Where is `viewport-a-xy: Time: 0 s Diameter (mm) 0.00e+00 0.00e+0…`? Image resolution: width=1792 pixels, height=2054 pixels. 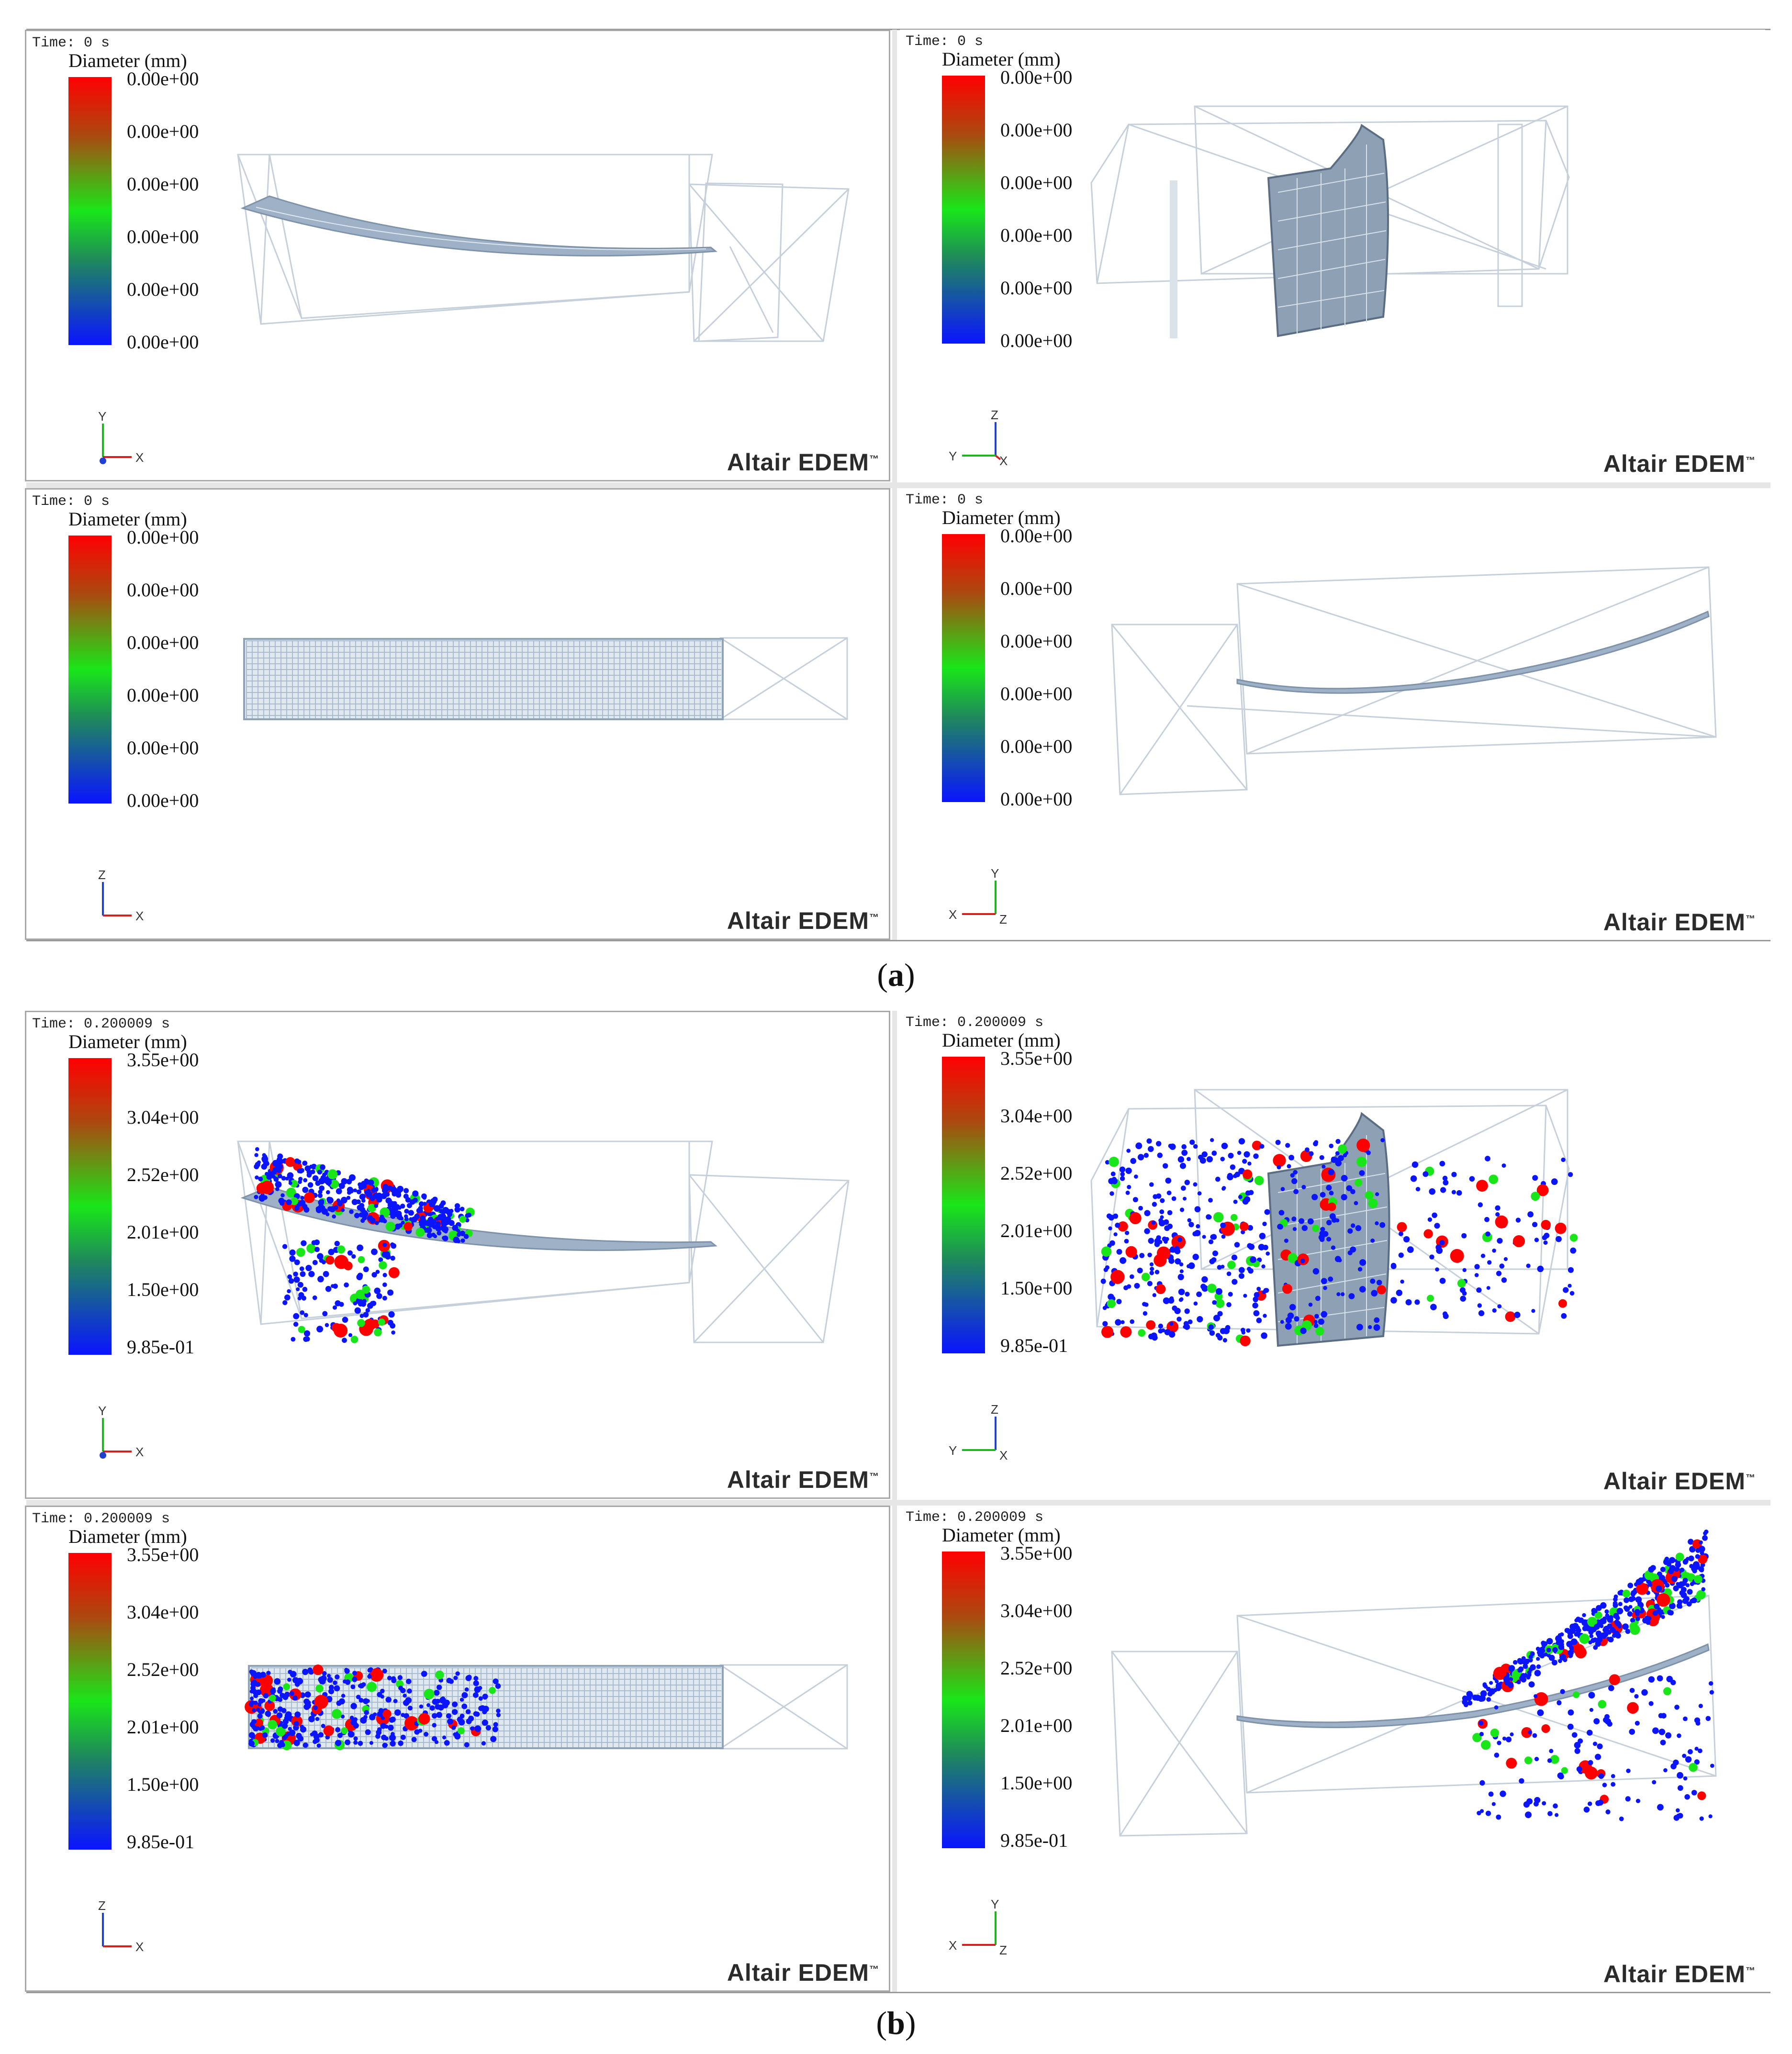
viewport-a-xy: Time: 0 s Diameter (mm) 0.00e+00 0.00e+0… is located at coordinates (458, 255).